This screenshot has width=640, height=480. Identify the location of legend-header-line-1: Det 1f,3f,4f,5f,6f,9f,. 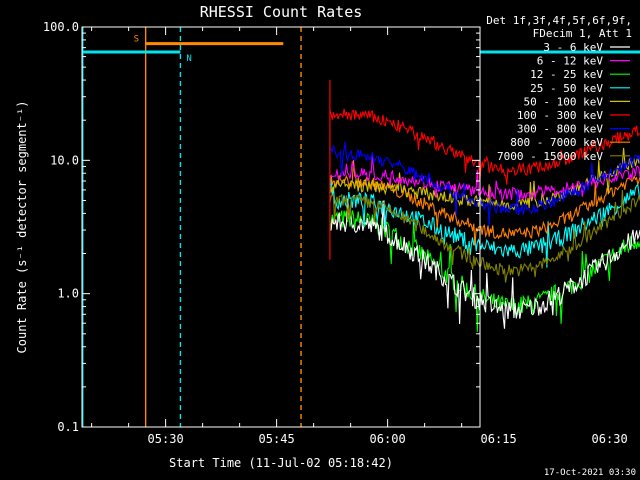
(559, 20).